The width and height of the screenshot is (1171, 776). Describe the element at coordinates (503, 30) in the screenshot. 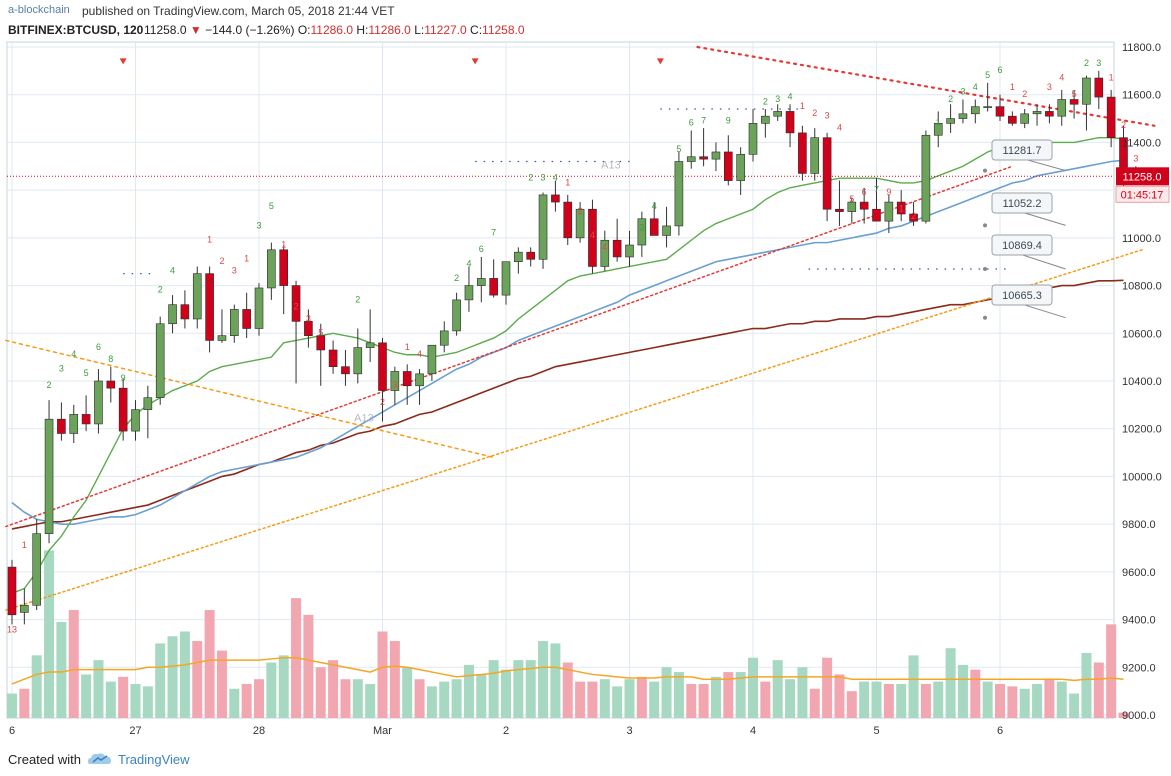

I see `close-value: 11258.0` at that location.